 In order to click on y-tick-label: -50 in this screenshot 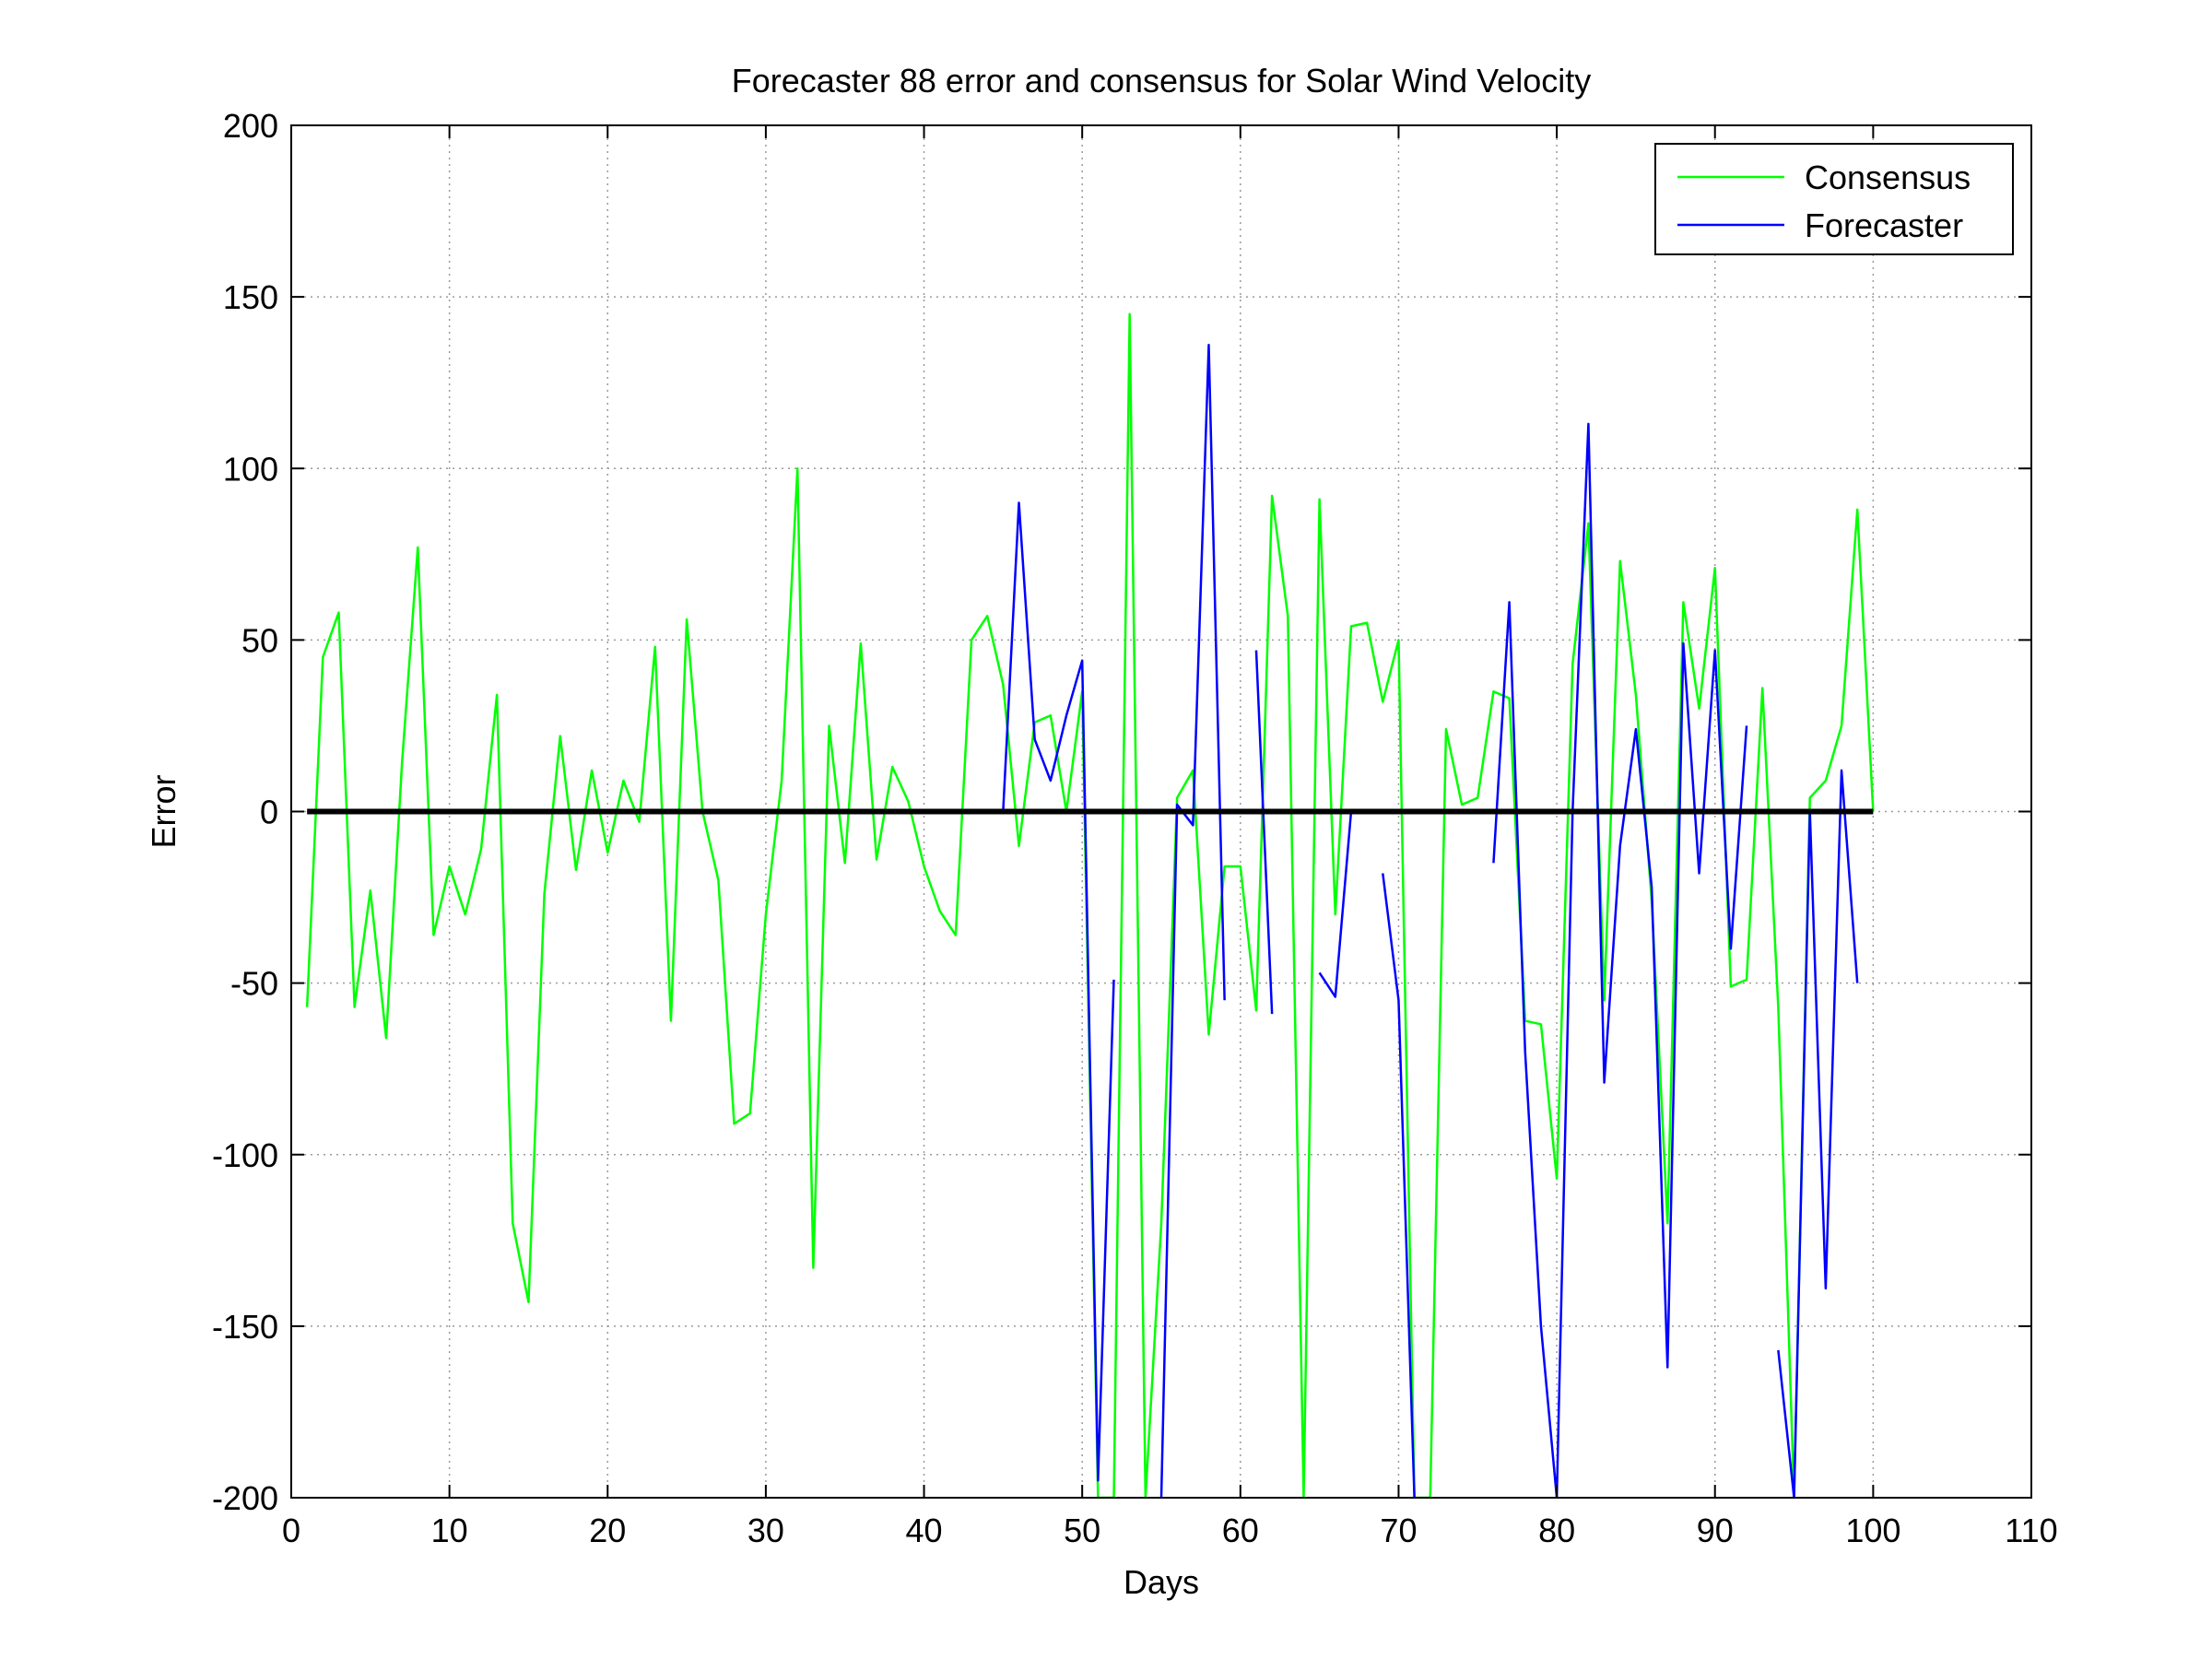, I will do `click(254, 984)`.